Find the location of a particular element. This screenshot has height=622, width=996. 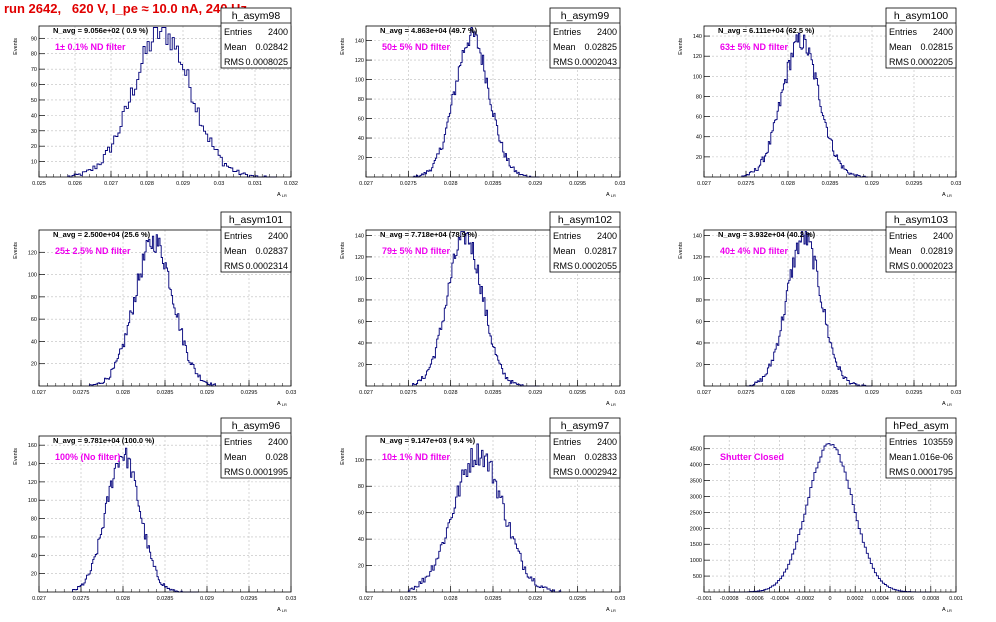

stats-value-mean: 0.02825 is located at coordinates (600, 47).